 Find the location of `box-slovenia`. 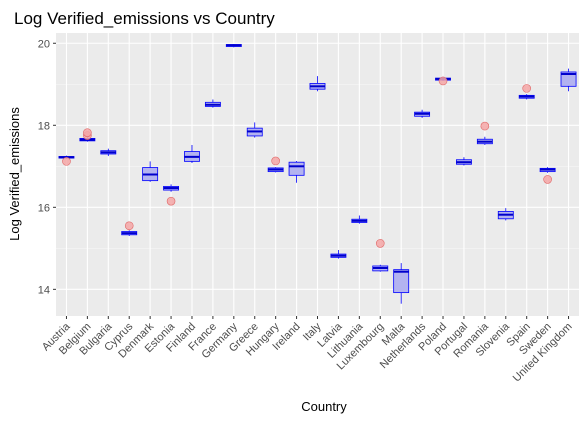

box-slovenia is located at coordinates (505, 214).